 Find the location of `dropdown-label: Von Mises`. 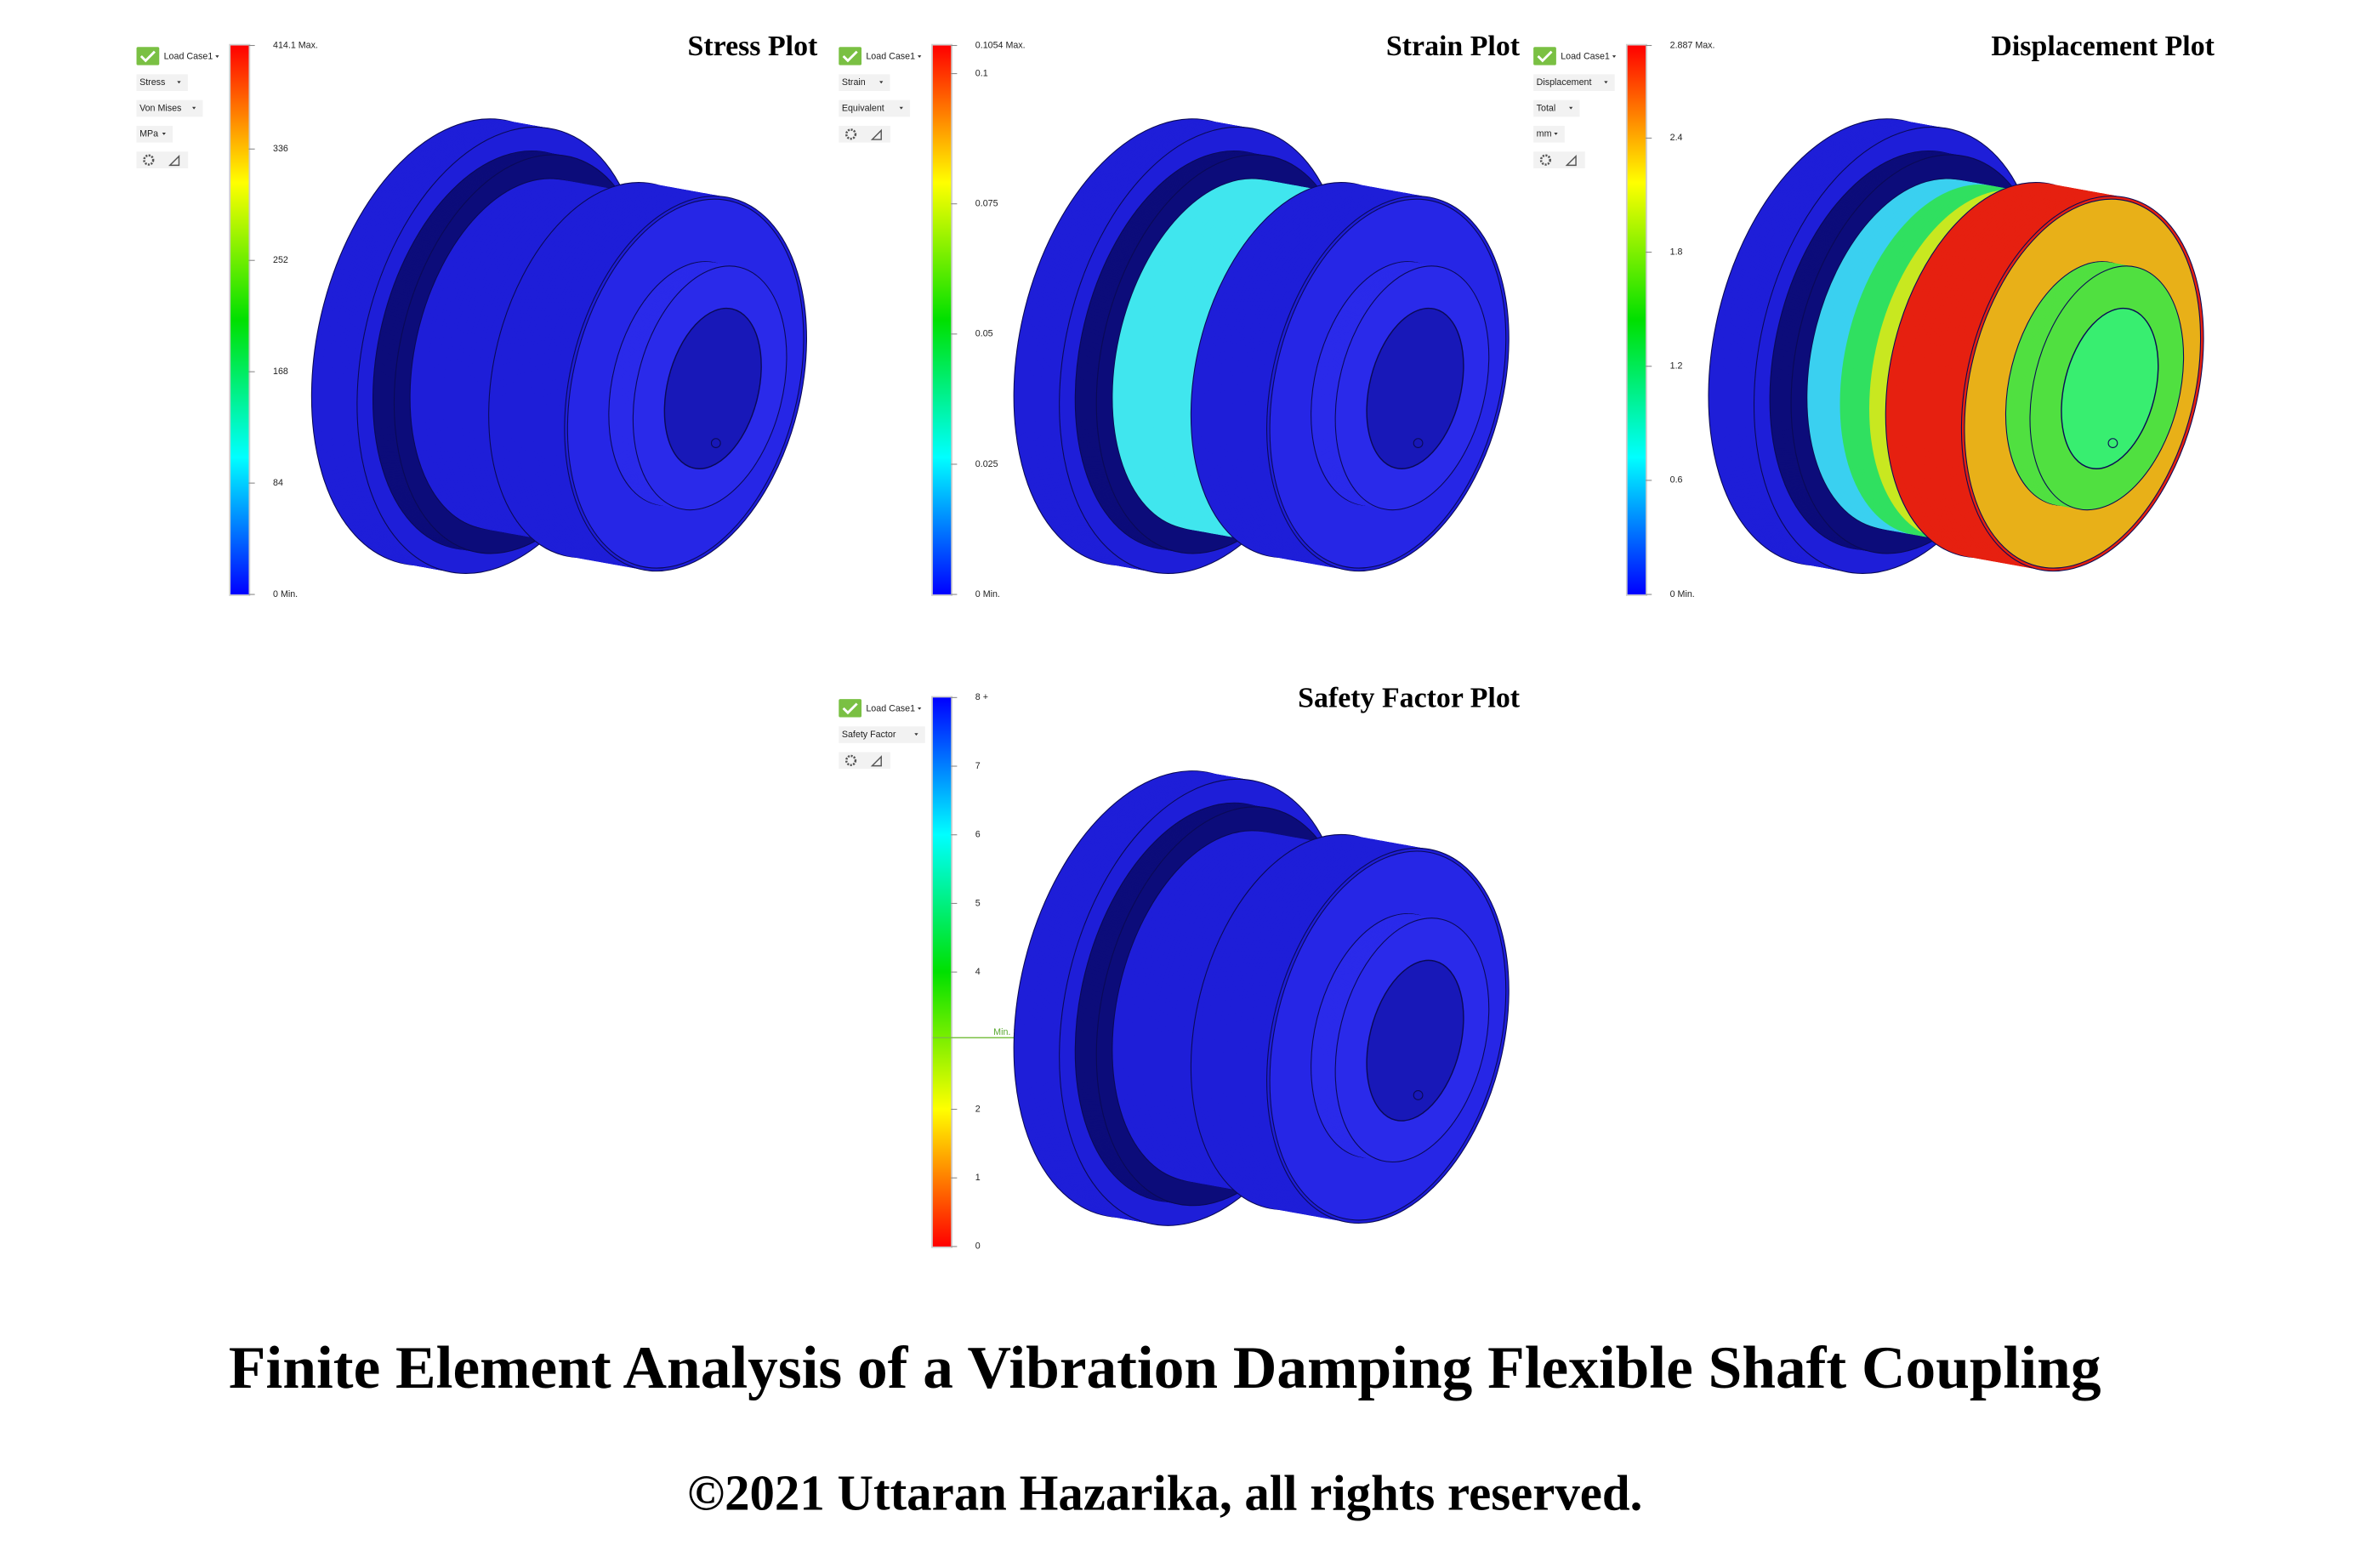

dropdown-label: Von Mises is located at coordinates (160, 108).